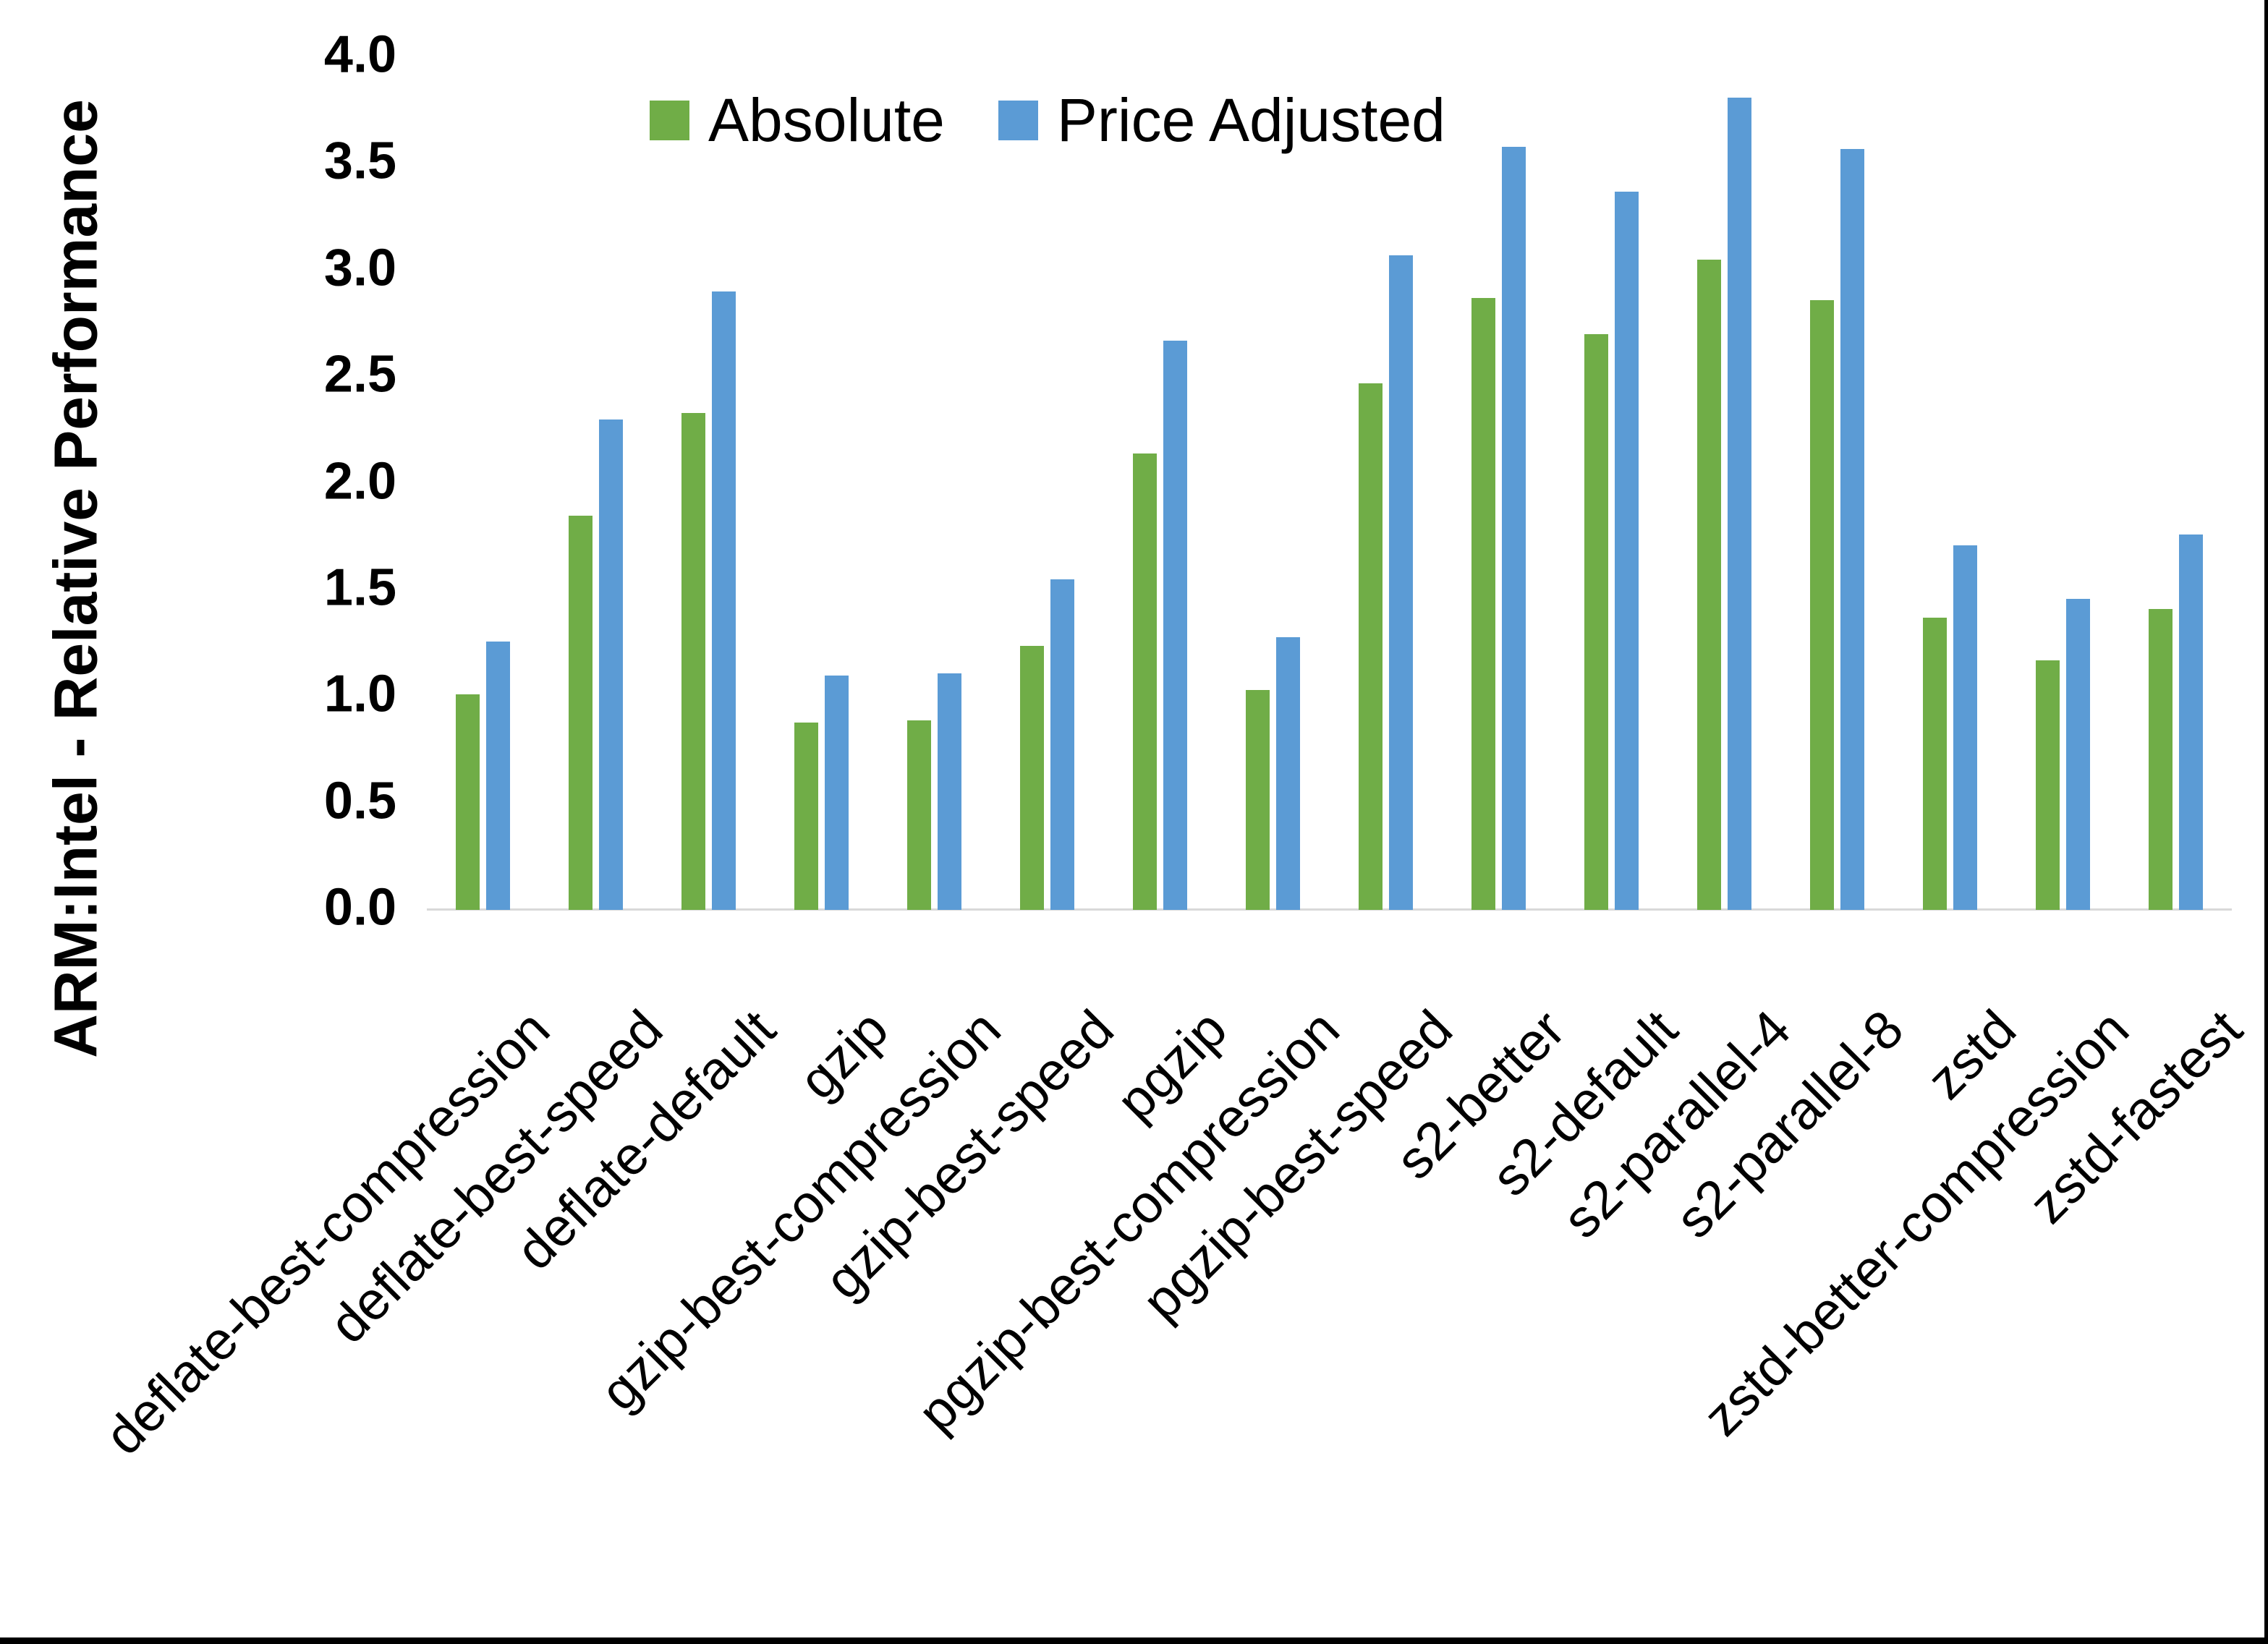 The image size is (2268, 1644). I want to click on y-tick-label: 3.5, so click(359, 161).